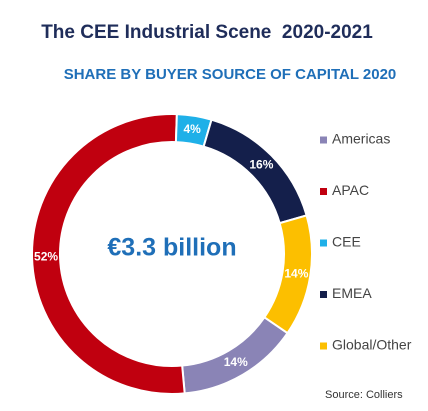 The height and width of the screenshot is (411, 428). Describe the element at coordinates (261, 164) in the screenshot. I see `data-label: 16%` at that location.